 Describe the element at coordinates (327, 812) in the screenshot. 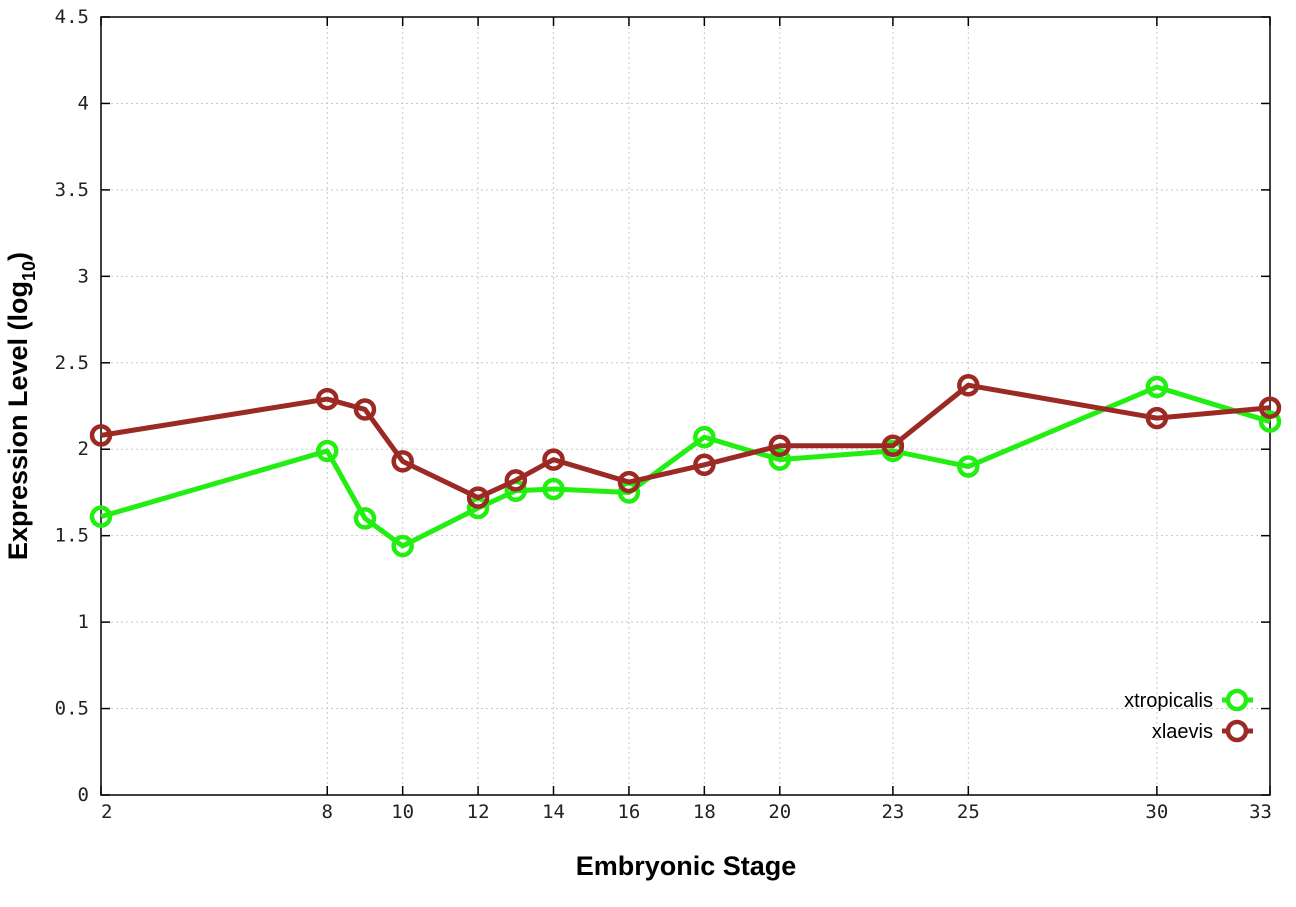

I see `x-tick-label: 8` at that location.